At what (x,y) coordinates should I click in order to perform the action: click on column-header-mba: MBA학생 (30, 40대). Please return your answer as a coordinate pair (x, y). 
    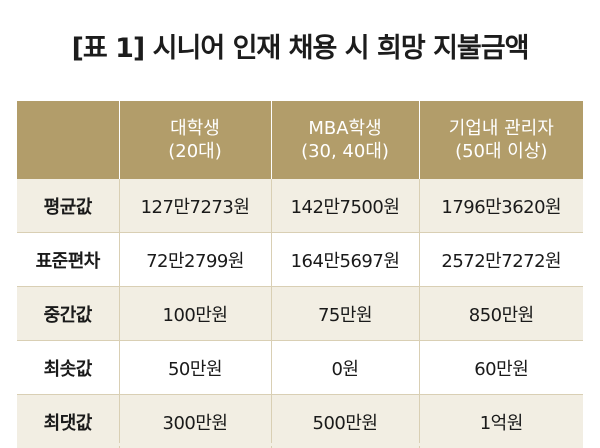
    Looking at the image, I should click on (345, 140).